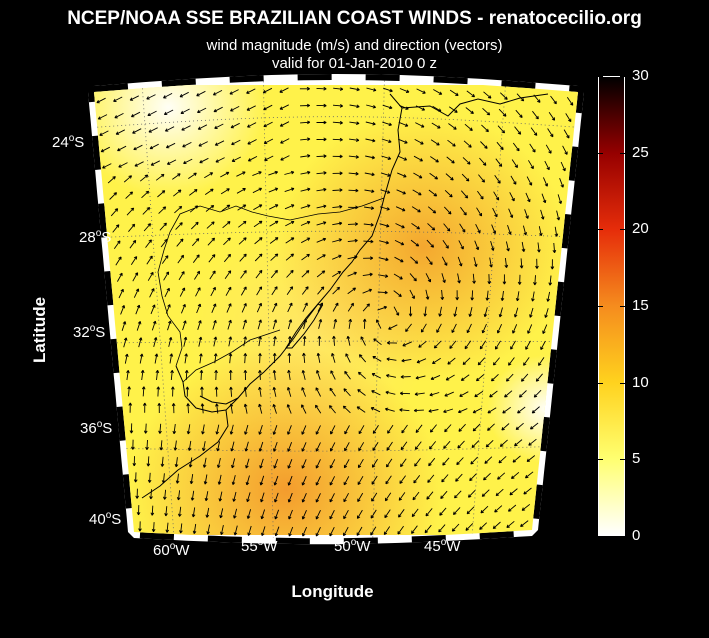  Describe the element at coordinates (354, 63) in the screenshot. I see `valid-time: valid for 01-Jan-2010 0 z` at that location.